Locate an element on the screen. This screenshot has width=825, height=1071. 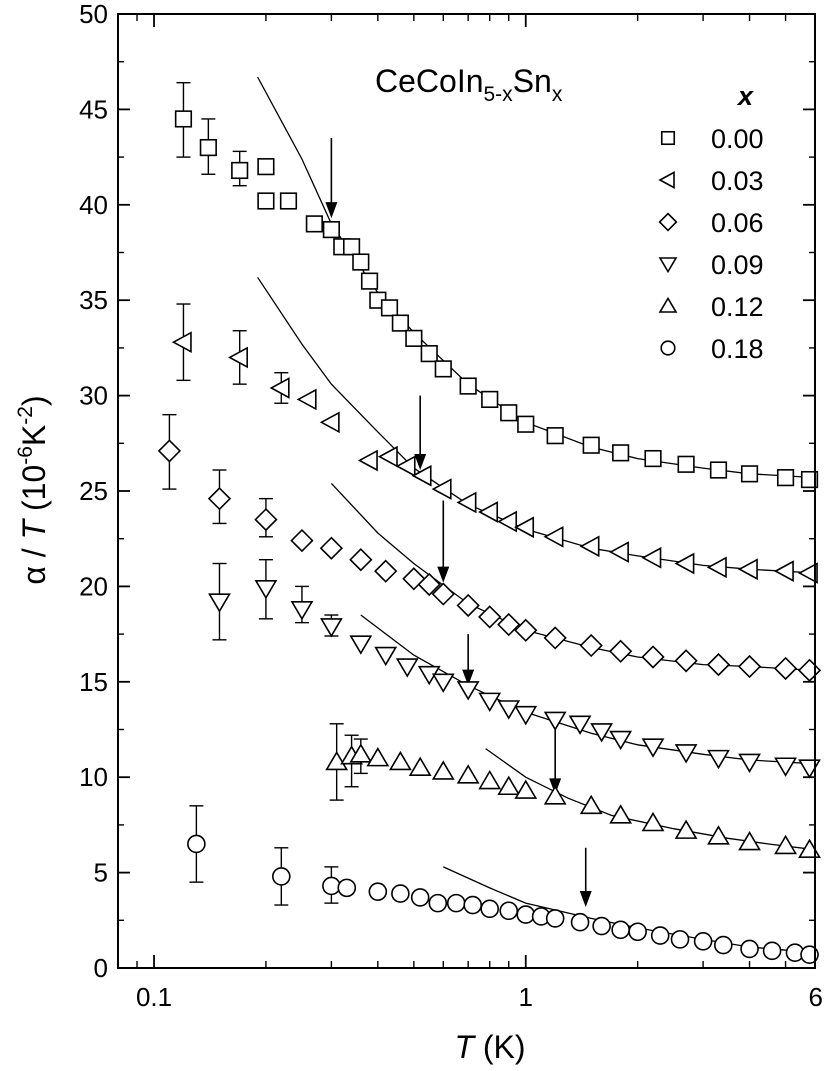
legend-label-x000: 0.00 is located at coordinates (737, 139).